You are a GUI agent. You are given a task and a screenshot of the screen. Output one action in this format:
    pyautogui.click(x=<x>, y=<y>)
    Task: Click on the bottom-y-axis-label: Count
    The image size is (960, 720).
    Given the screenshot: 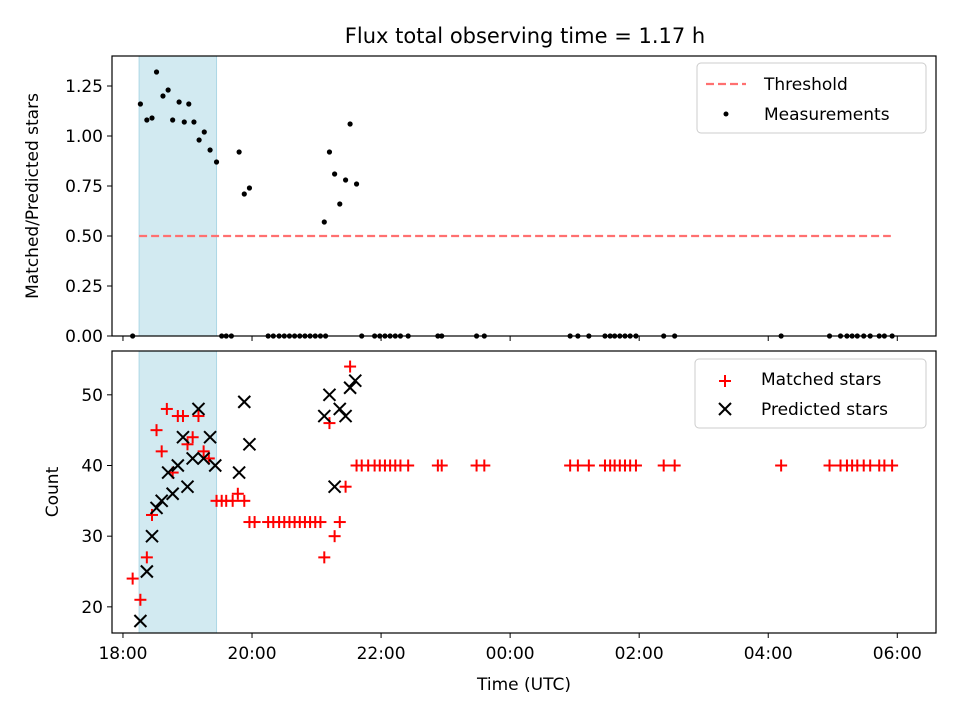 What is the action you would take?
    pyautogui.click(x=53, y=491)
    